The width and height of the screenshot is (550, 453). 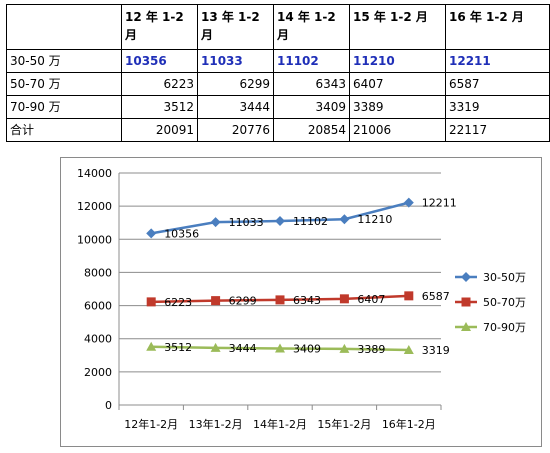 I want to click on table-cell: 11102, so click(x=311, y=61).